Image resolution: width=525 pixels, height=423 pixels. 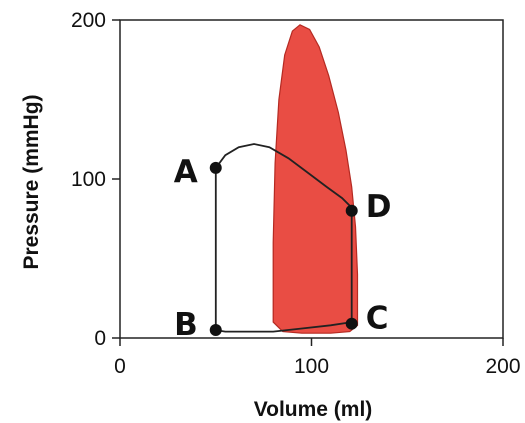 What do you see at coordinates (31, 181) in the screenshot?
I see `y-axis-title: Pressure (mmHg)` at bounding box center [31, 181].